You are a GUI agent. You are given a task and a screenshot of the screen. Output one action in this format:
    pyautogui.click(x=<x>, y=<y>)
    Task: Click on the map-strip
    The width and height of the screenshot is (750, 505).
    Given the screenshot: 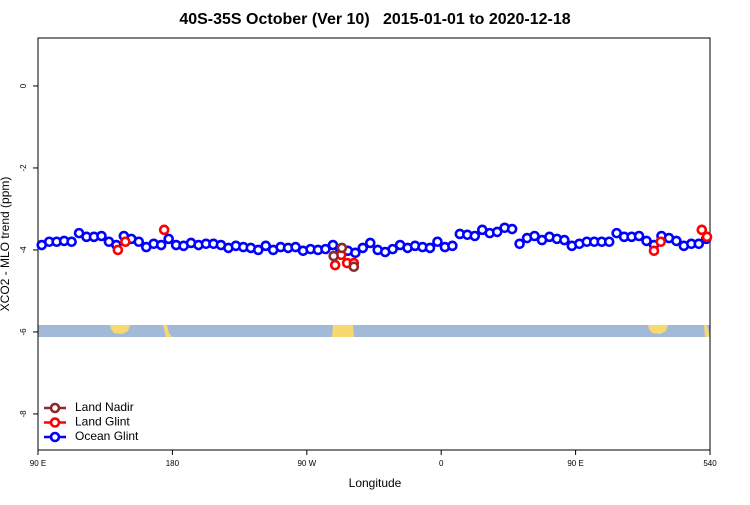 What is the action you would take?
    pyautogui.click(x=374, y=331)
    